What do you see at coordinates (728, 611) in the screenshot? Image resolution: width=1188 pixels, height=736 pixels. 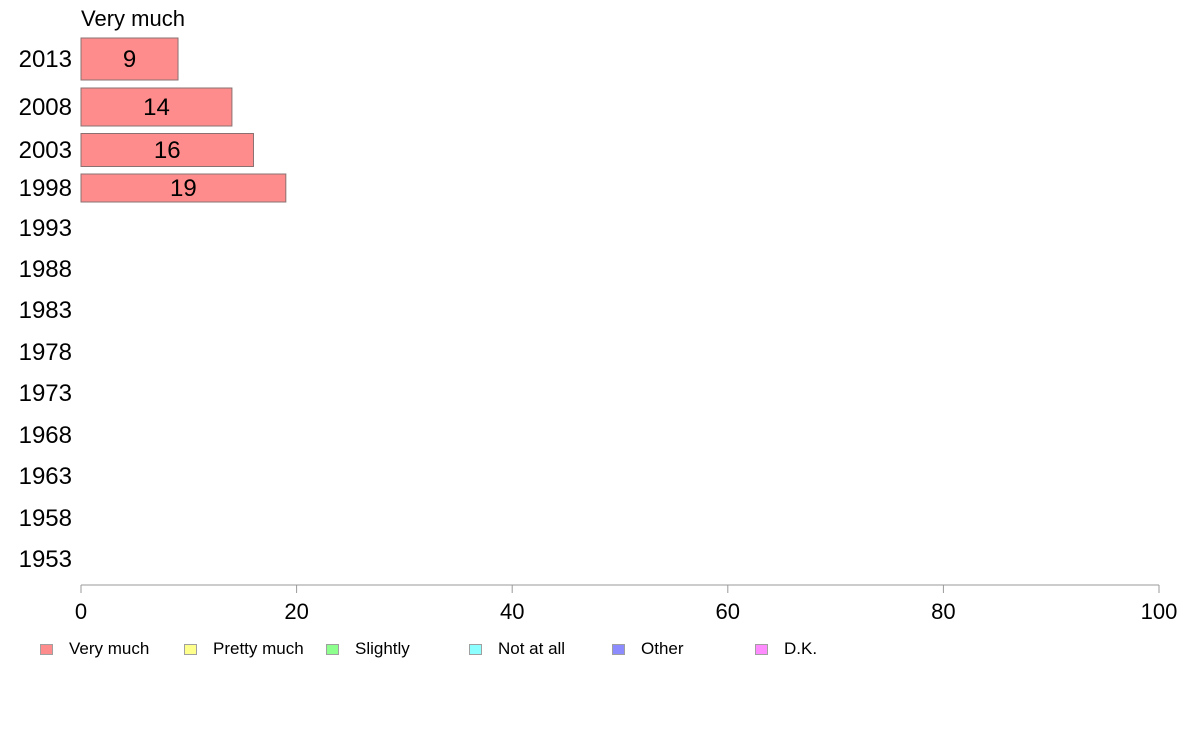 I see `x-tick-label-60: 60` at bounding box center [728, 611].